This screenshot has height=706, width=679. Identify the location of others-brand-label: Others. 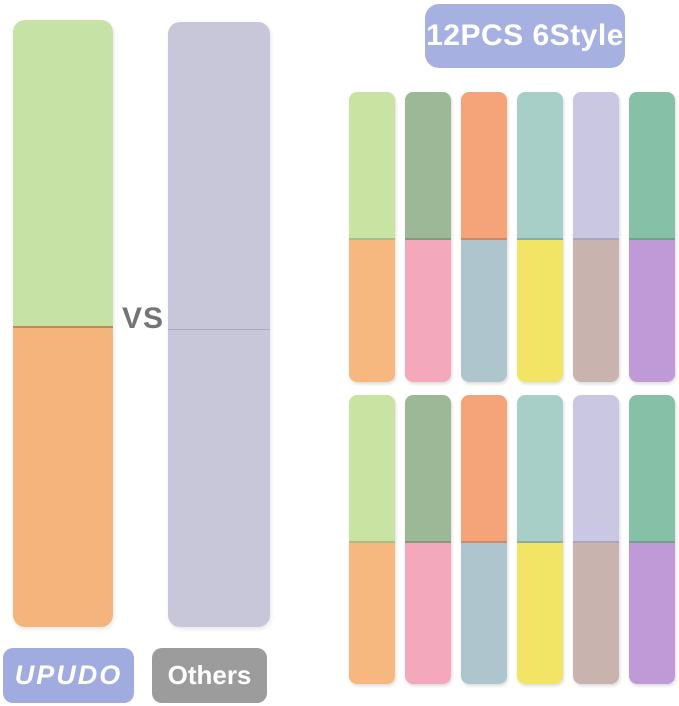
(209, 675).